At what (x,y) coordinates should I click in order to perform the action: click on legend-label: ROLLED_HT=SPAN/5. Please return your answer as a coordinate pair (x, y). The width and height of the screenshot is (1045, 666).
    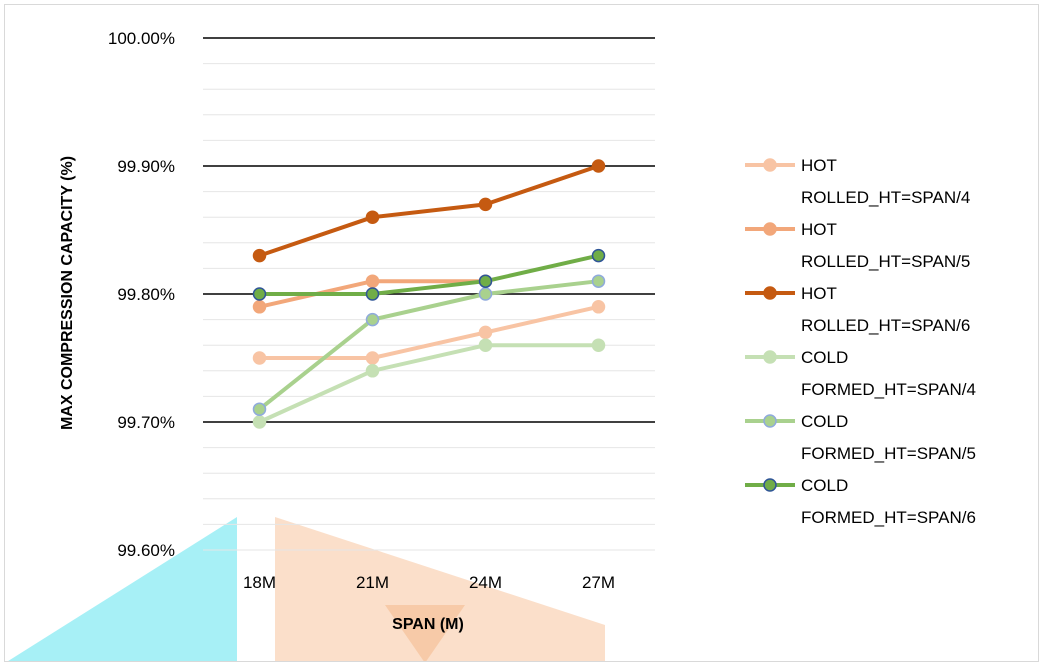
    Looking at the image, I should click on (885, 261).